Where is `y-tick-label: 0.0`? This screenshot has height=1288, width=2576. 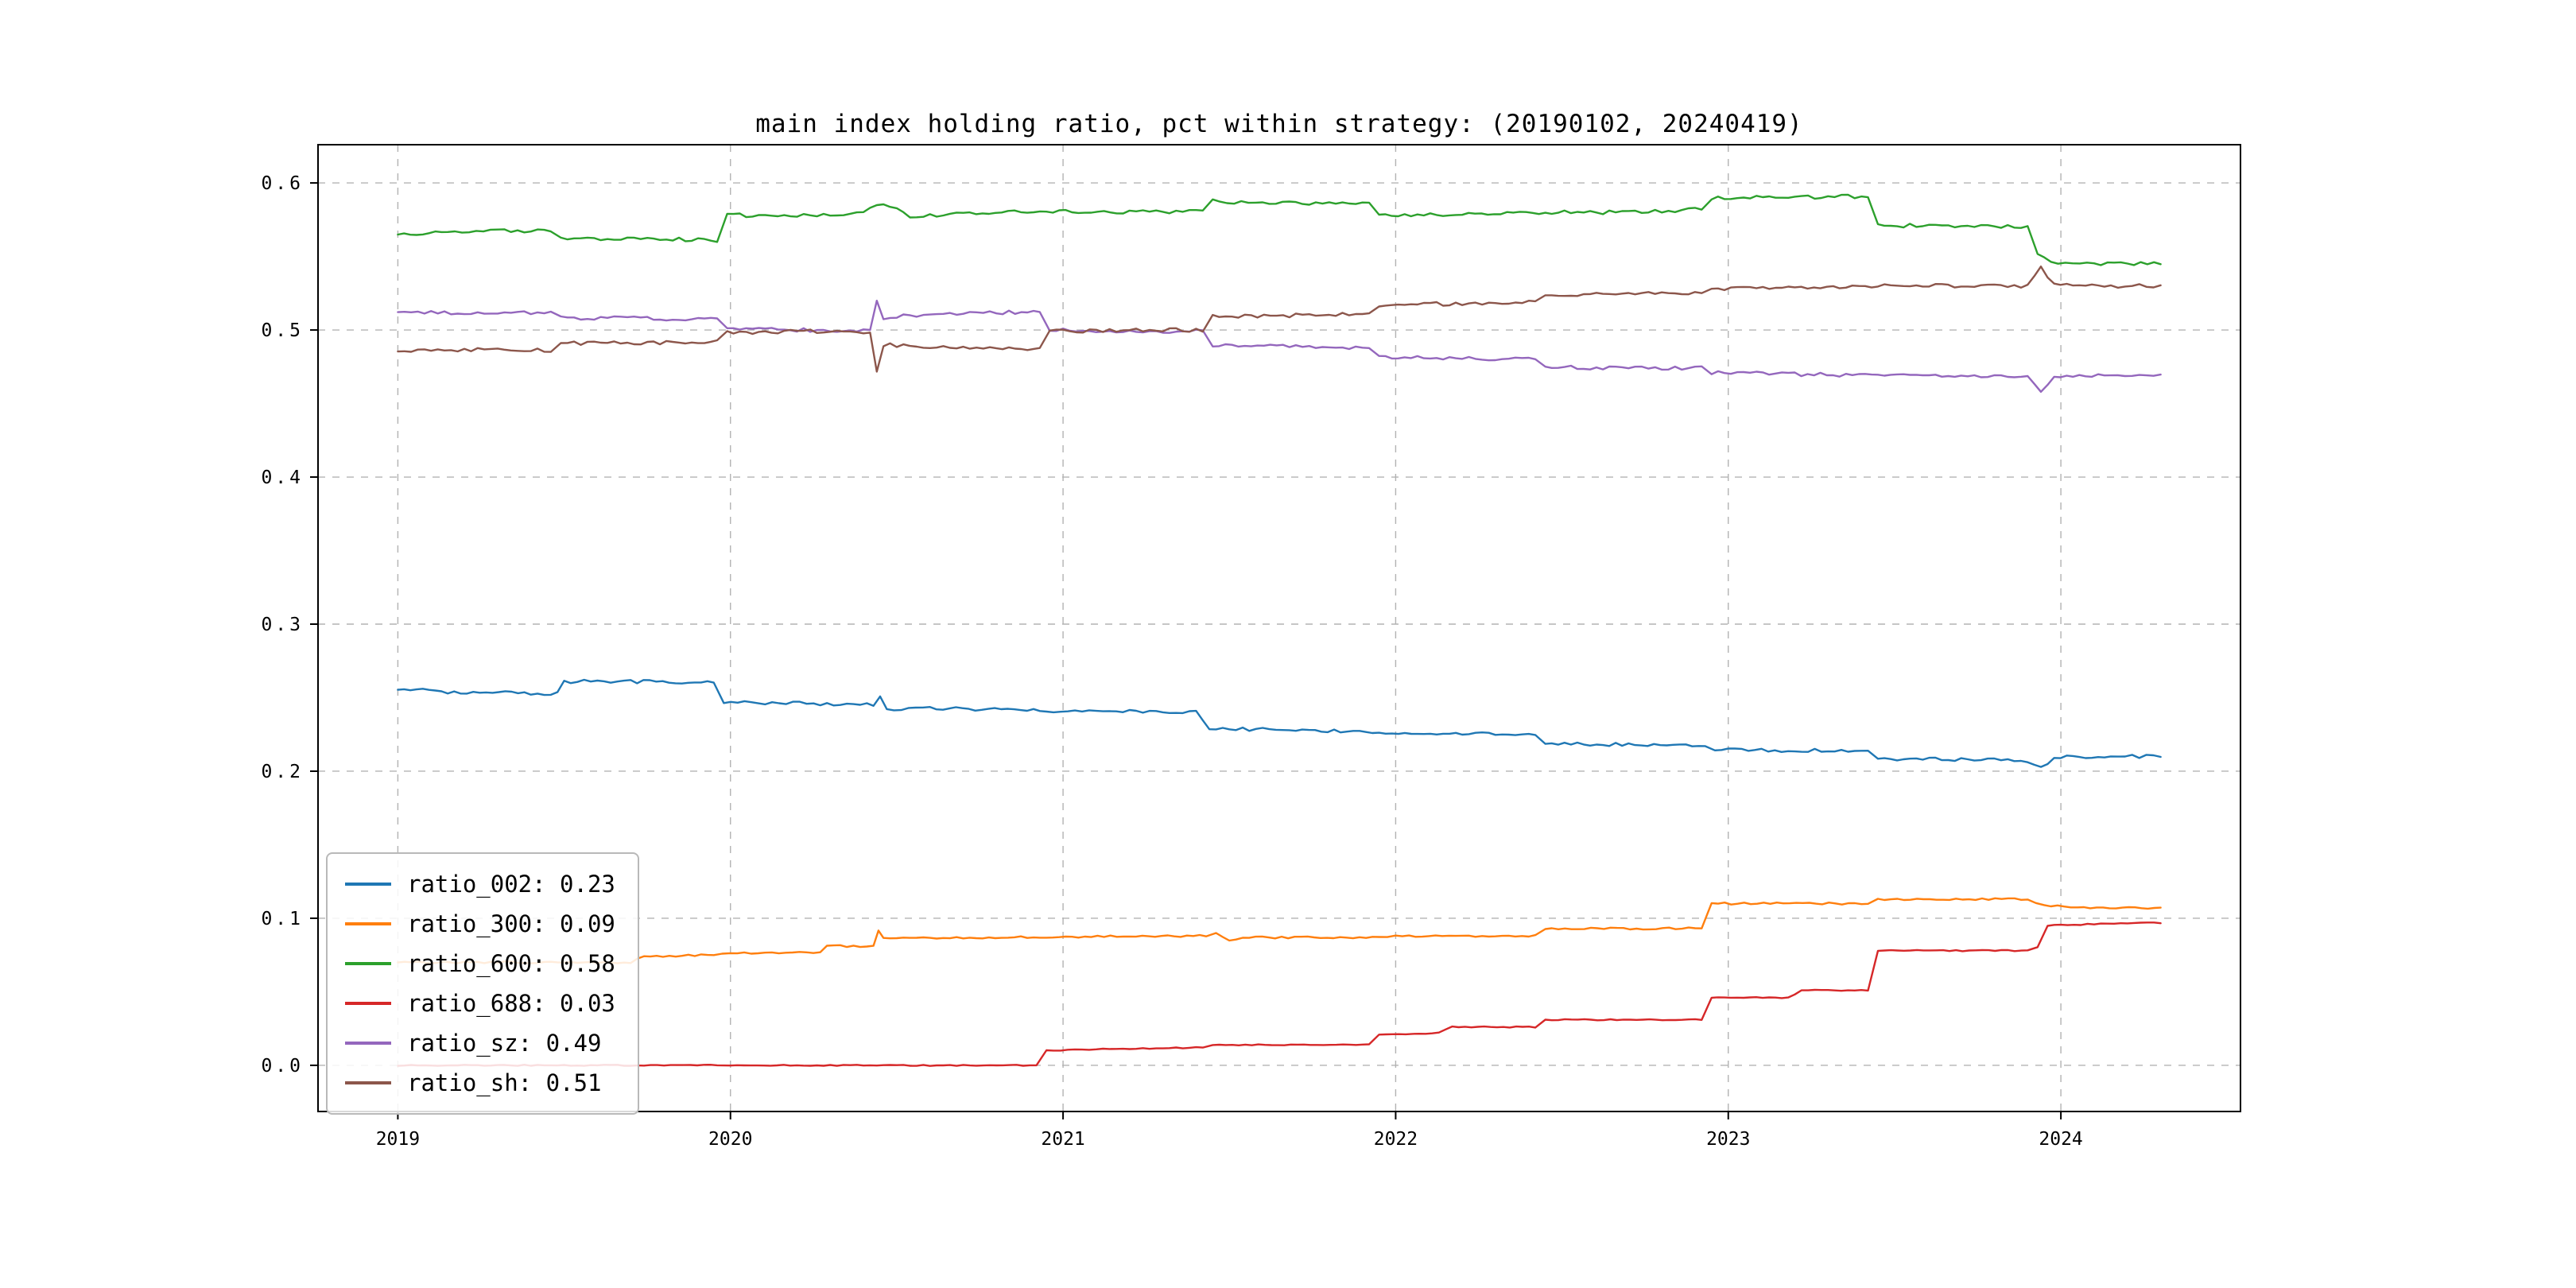
y-tick-label: 0.0 is located at coordinates (282, 1066).